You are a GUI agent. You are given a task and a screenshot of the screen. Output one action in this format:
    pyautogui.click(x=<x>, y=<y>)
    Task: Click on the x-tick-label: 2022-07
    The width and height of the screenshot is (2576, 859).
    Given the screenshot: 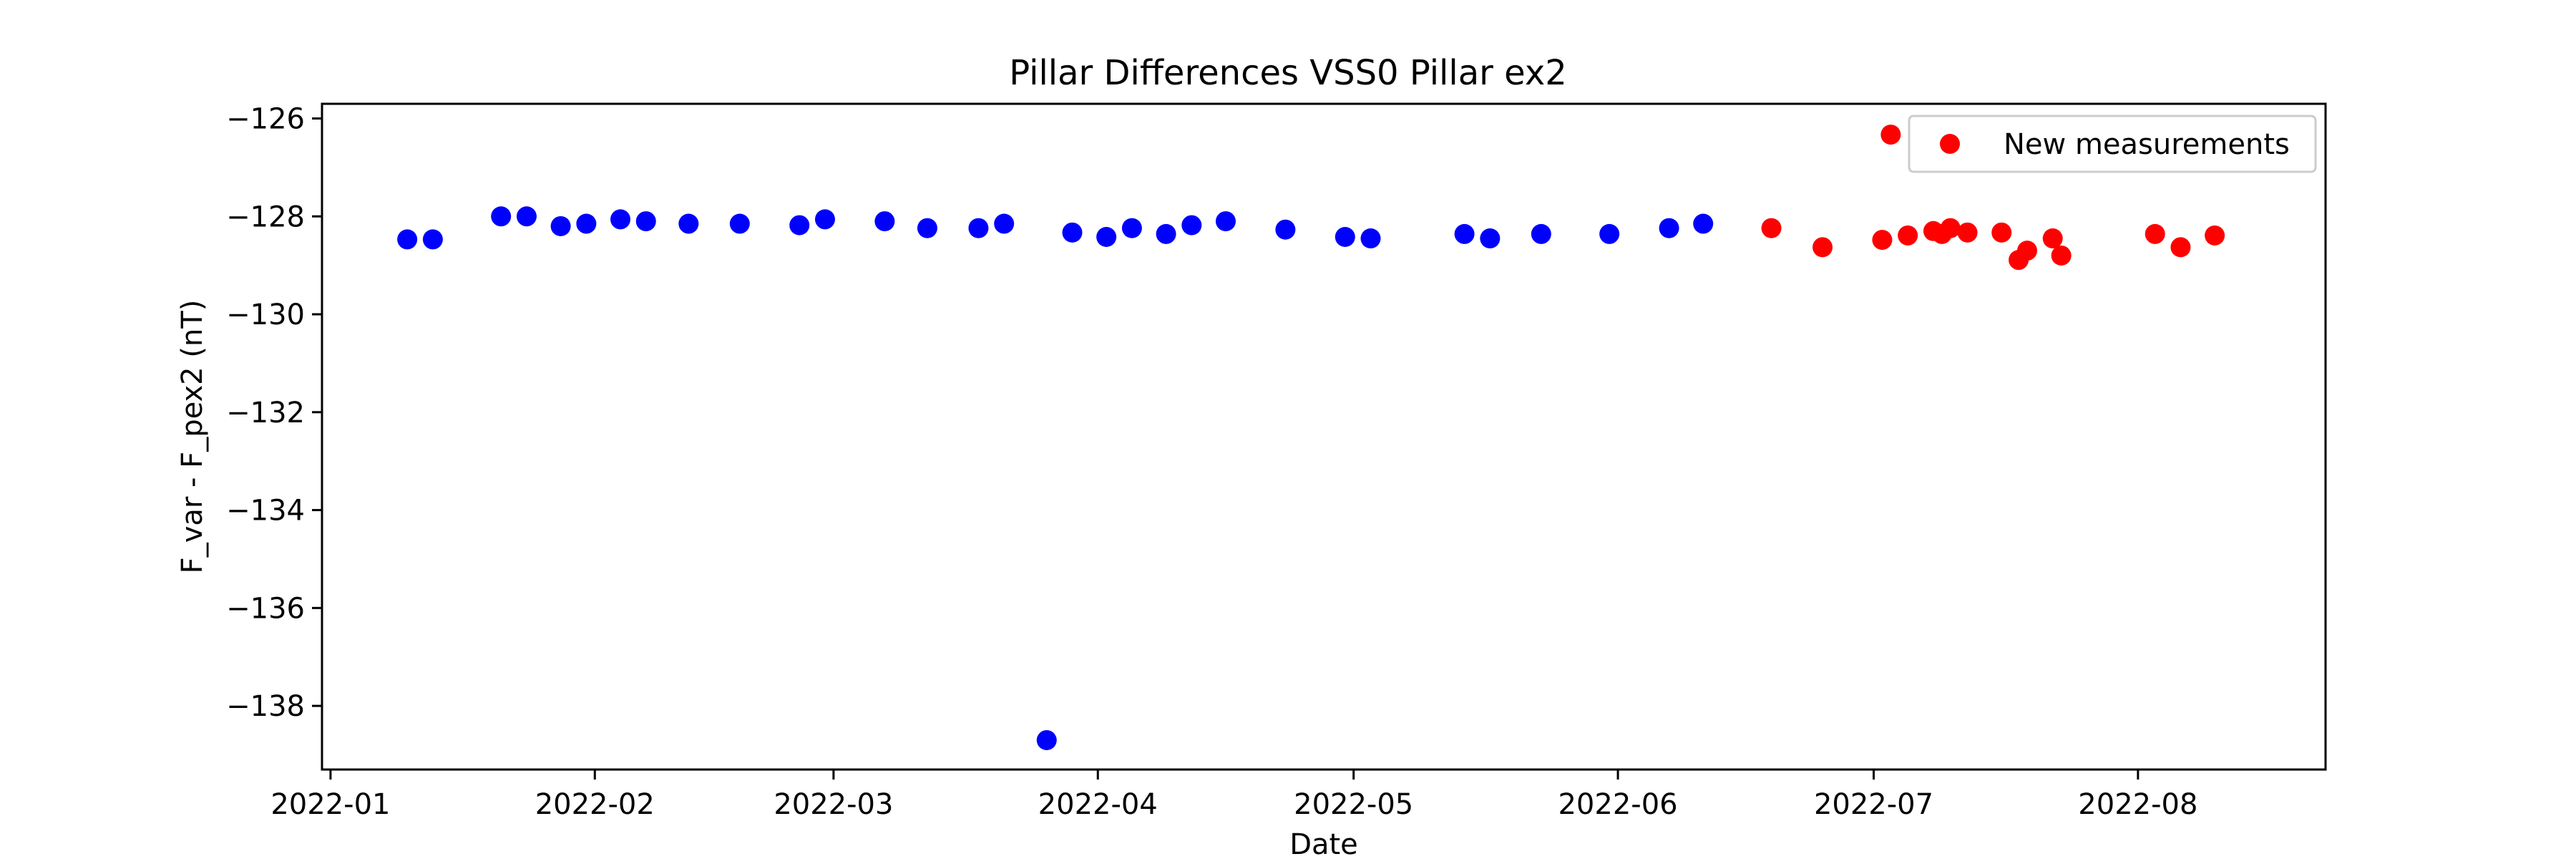 What is the action you would take?
    pyautogui.click(x=1873, y=804)
    